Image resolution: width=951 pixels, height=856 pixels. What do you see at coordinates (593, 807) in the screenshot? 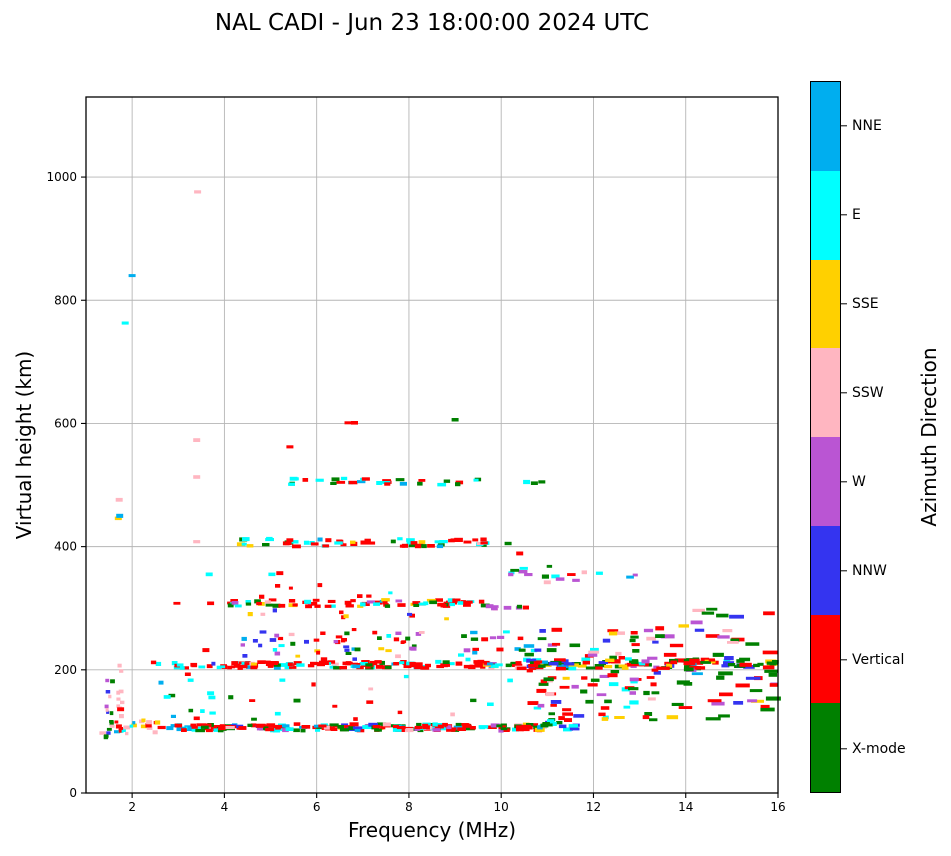
I see `x-tick-label: 12` at bounding box center [593, 807].